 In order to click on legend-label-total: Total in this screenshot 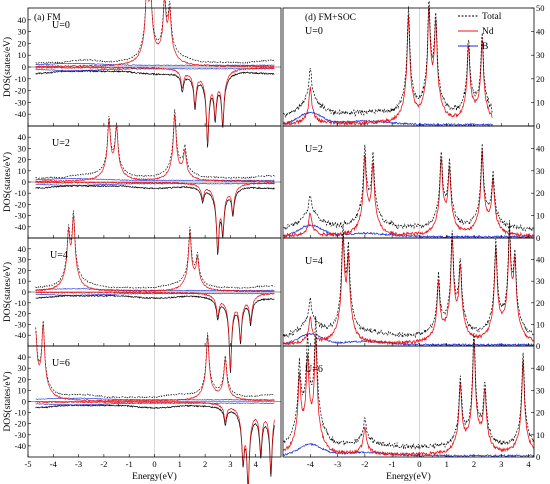, I will do `click(492, 17)`.